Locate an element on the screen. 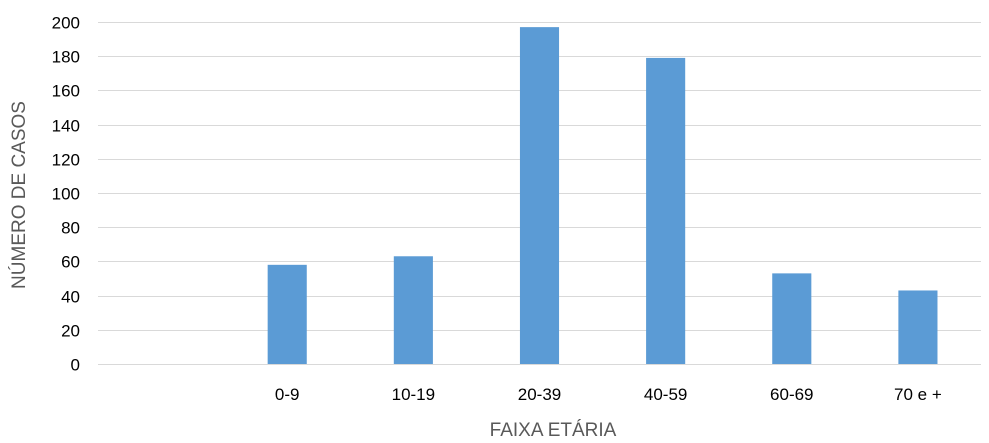 Image resolution: width=989 pixels, height=443 pixels. y-tick-label: 20 is located at coordinates (70, 331).